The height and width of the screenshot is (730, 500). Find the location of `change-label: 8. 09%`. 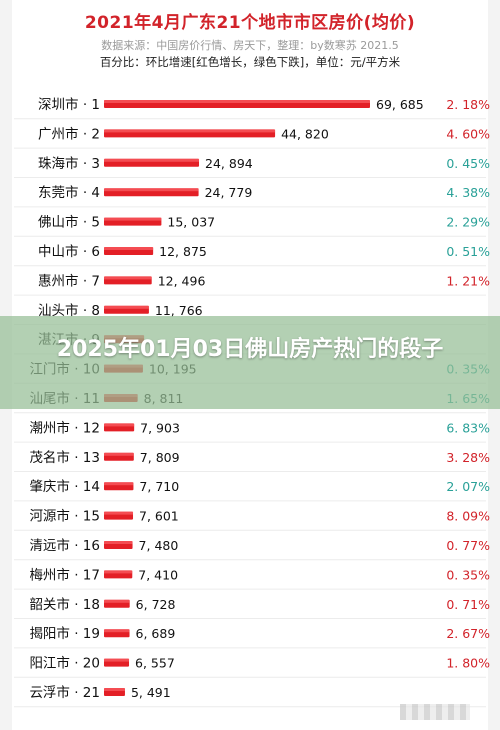

change-label: 8. 09% is located at coordinates (468, 516).